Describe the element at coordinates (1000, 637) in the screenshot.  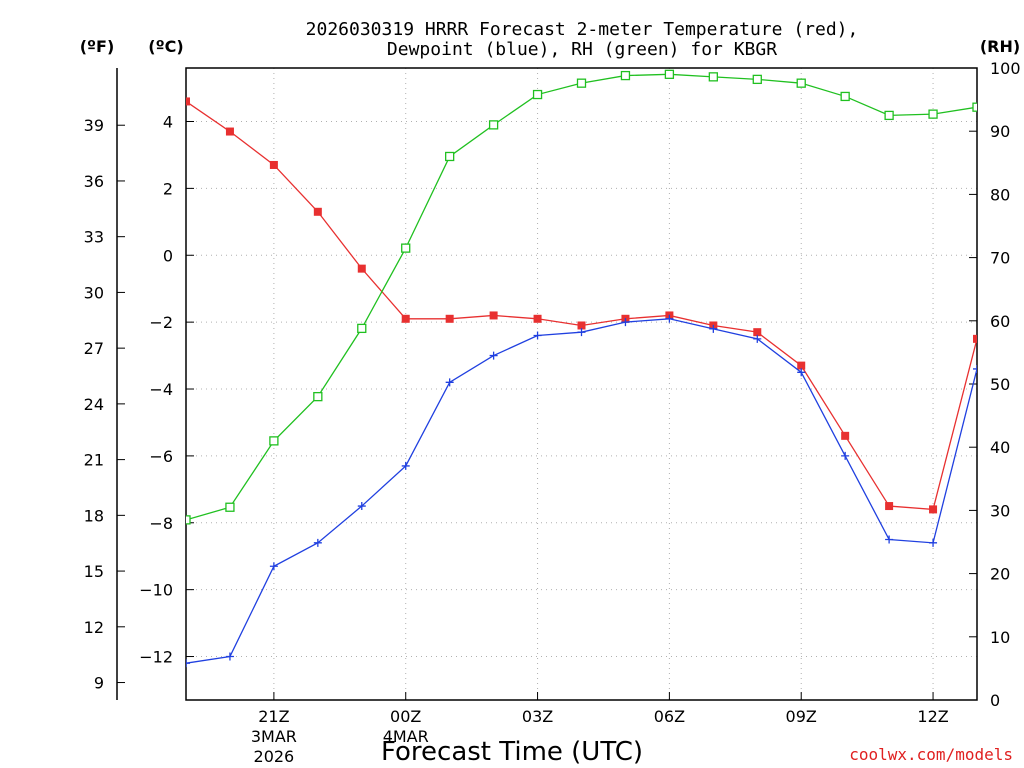
I see `rh-tick-label: 10` at that location.